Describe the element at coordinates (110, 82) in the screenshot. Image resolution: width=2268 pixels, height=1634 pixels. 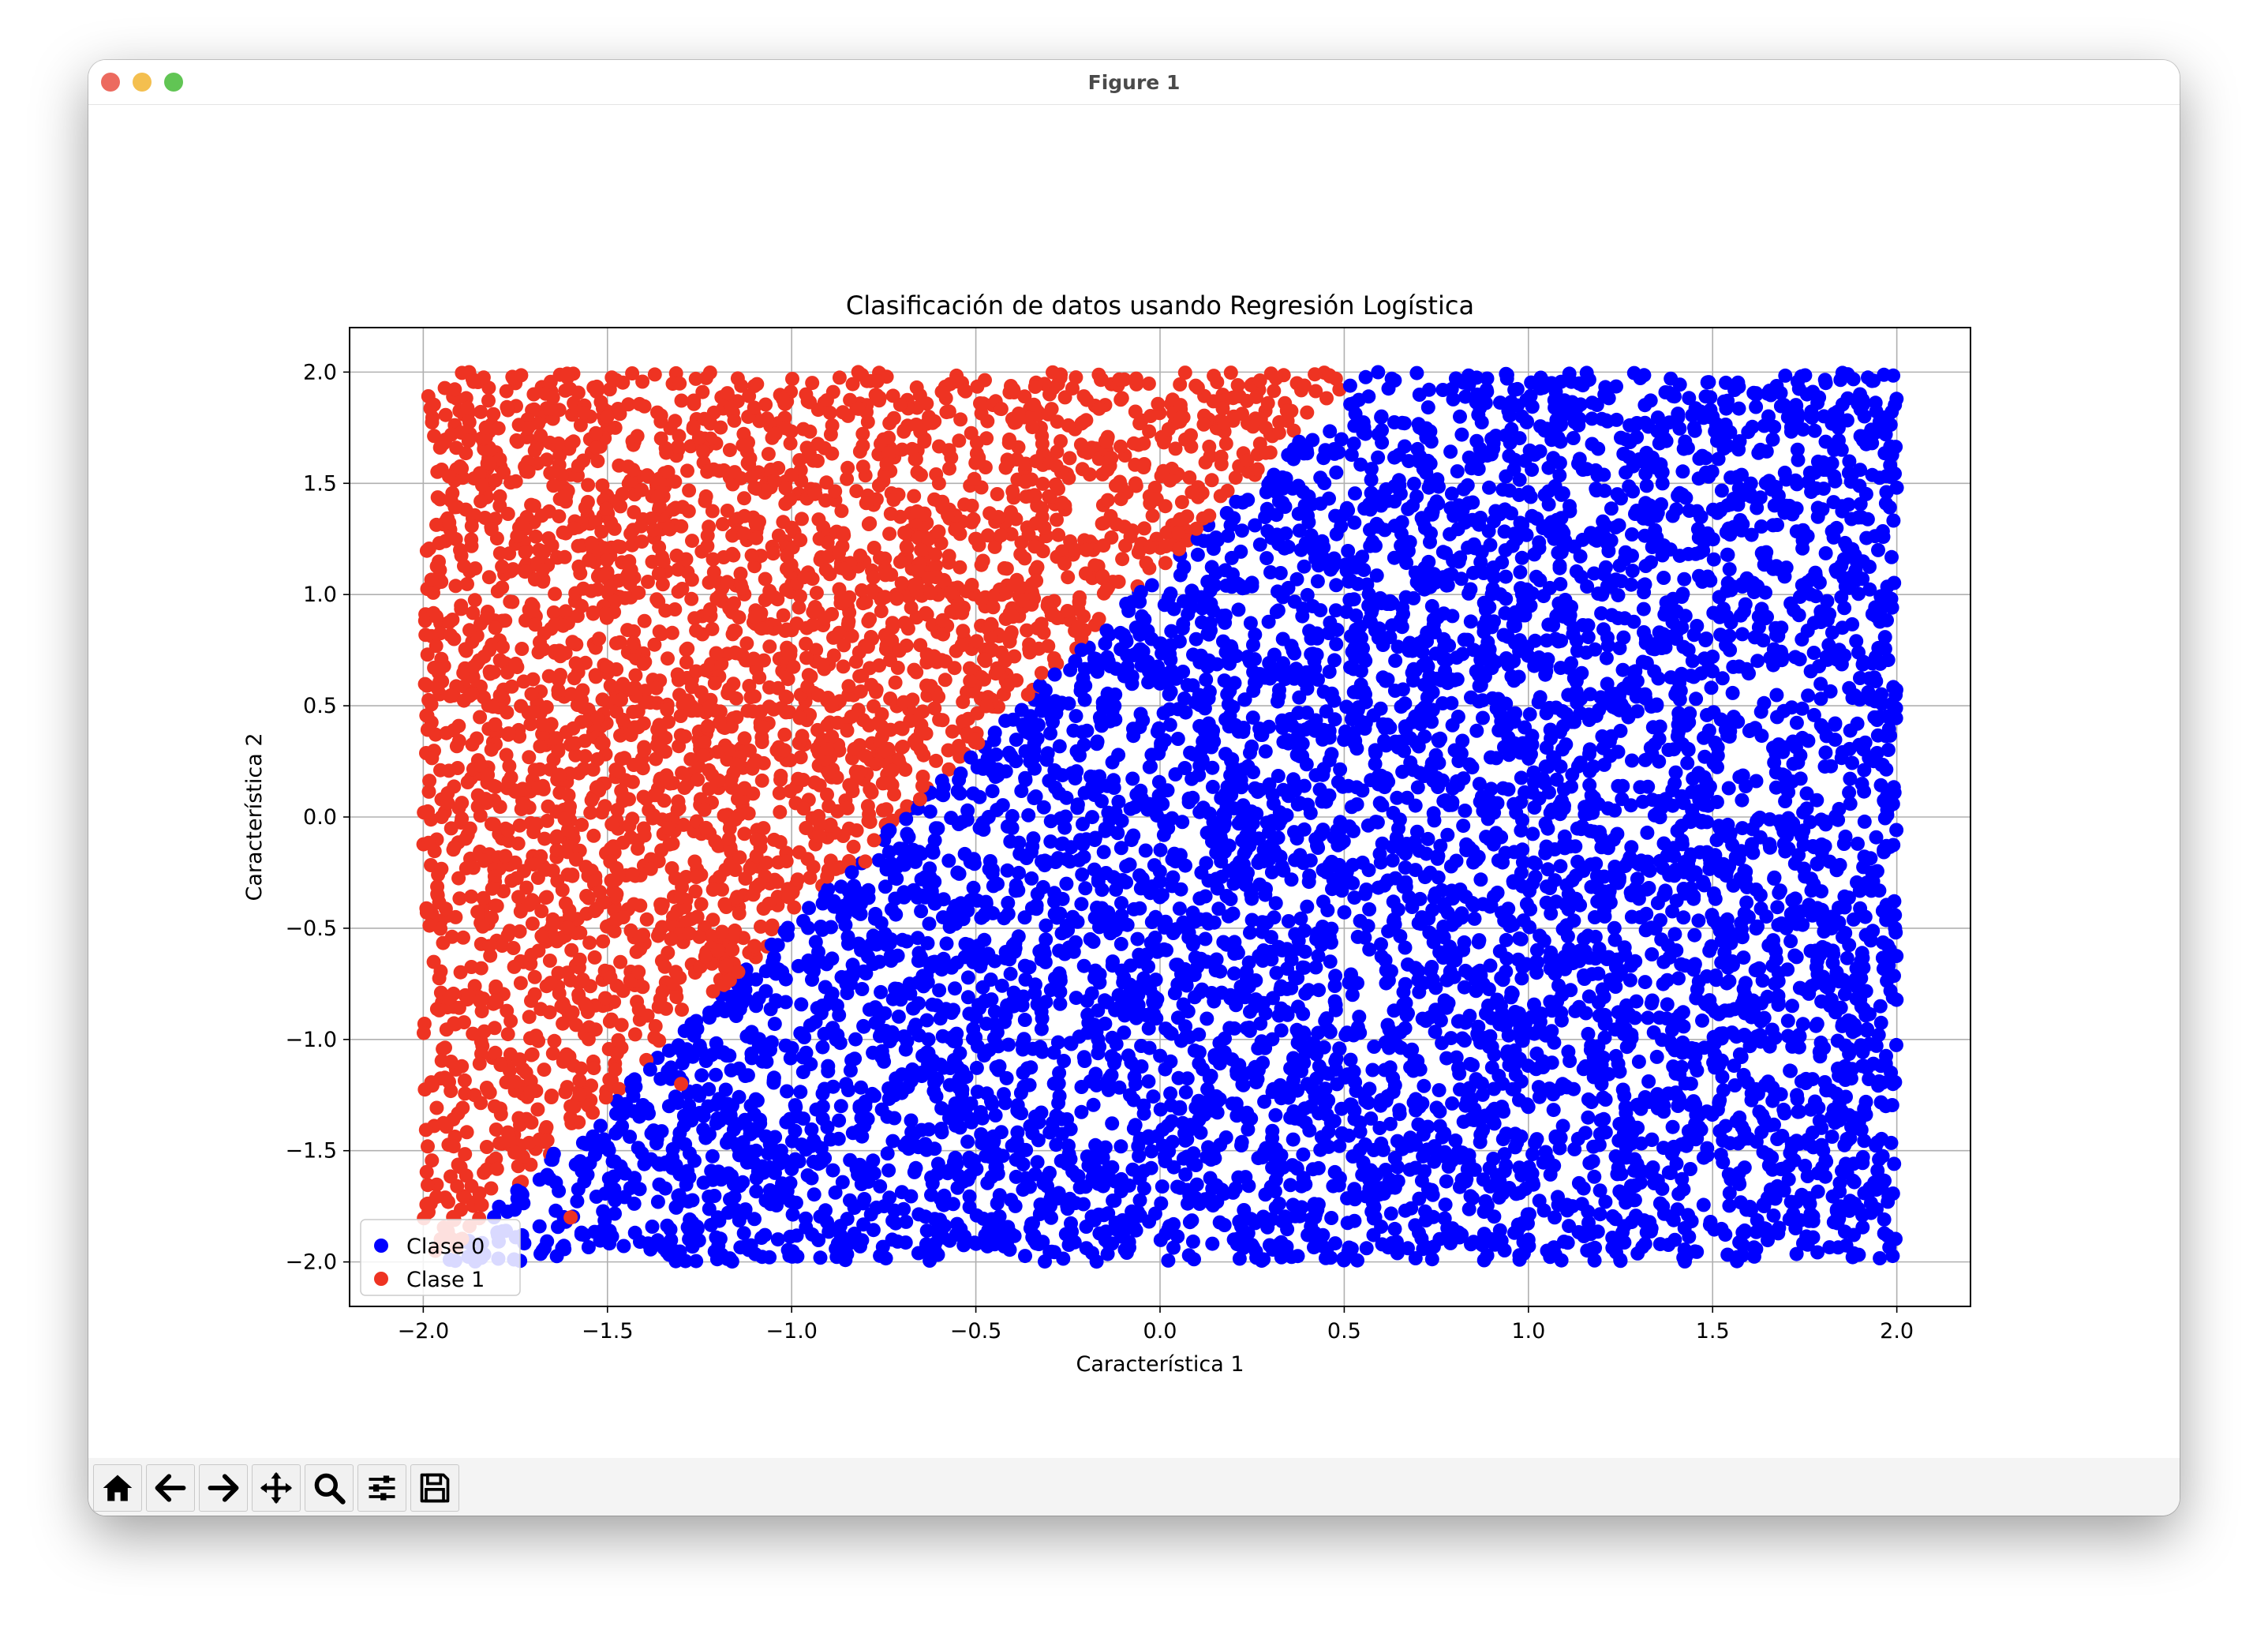
I see `close-window-button` at that location.